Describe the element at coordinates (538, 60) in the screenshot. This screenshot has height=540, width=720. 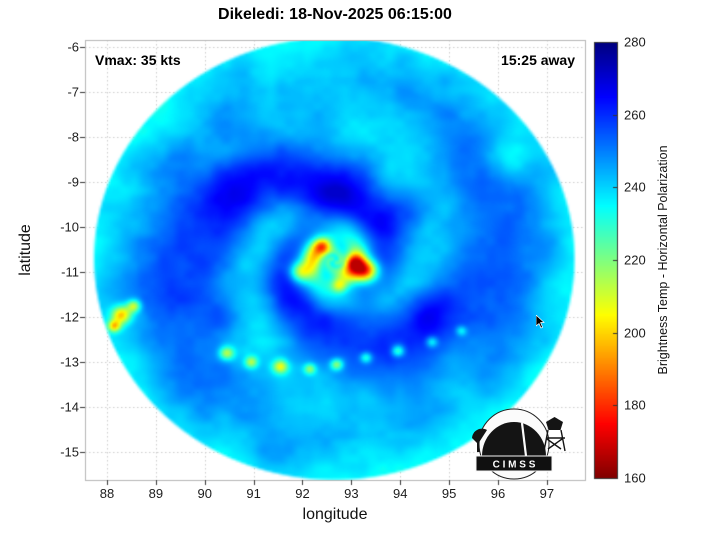
I see `eta-annotation: 15:25 away` at that location.